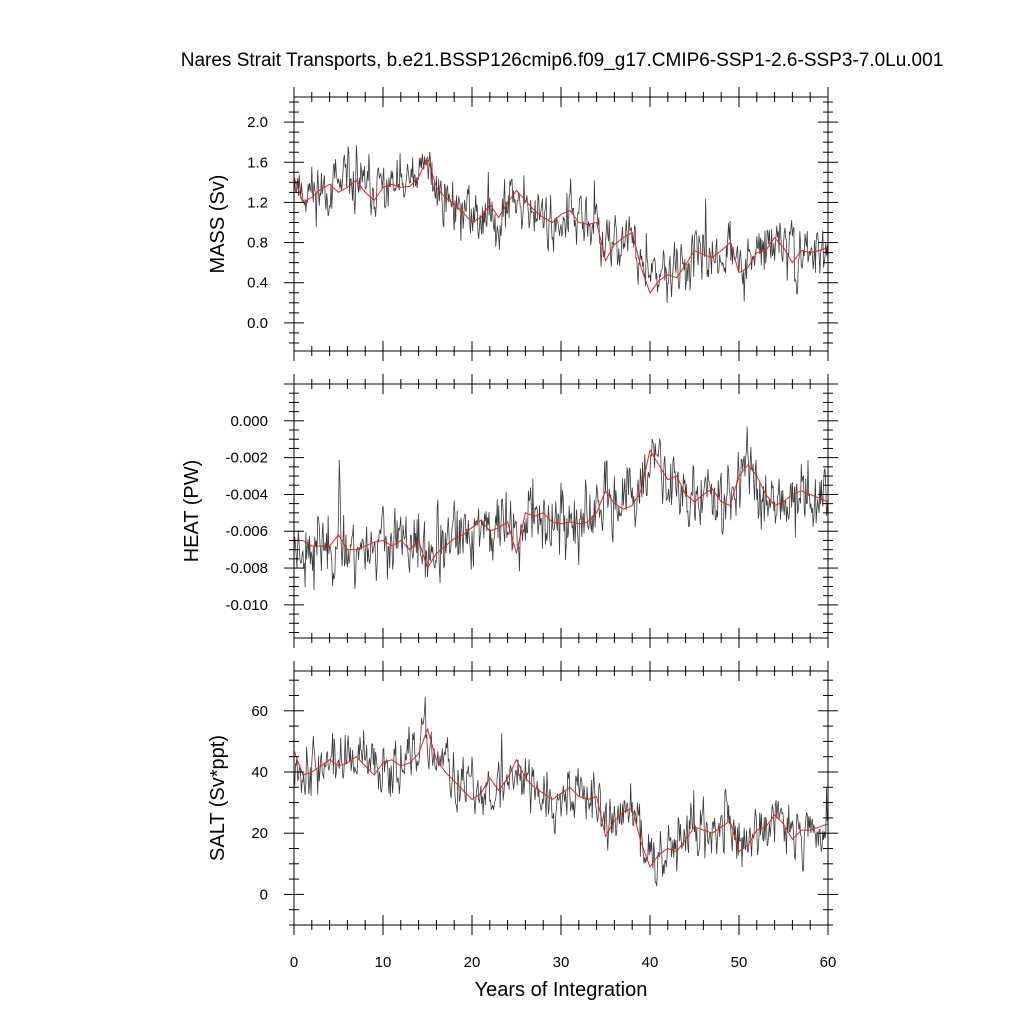 The height and width of the screenshot is (1024, 1024). I want to click on y-tick-label: -0.010, so click(246, 605).